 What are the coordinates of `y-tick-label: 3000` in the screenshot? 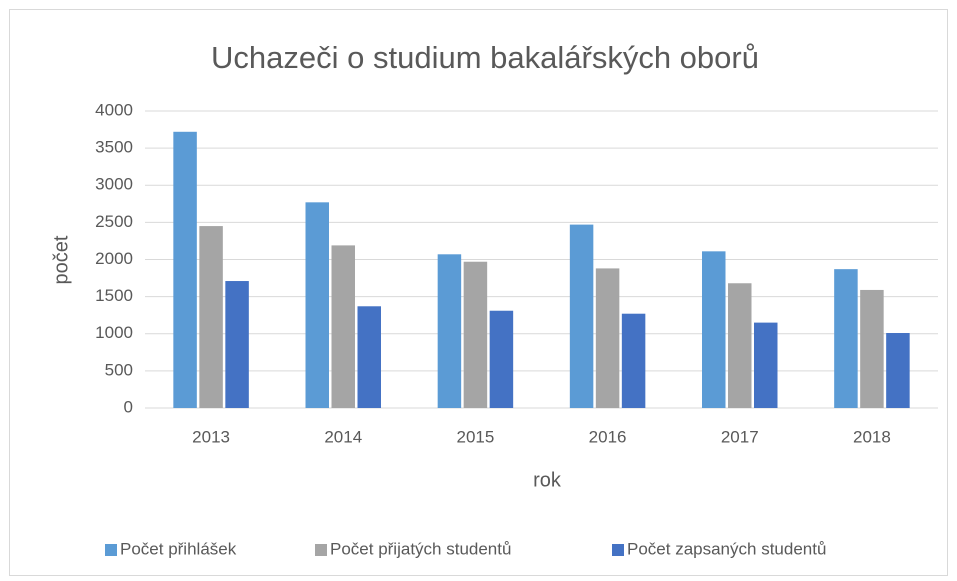 It's located at (114, 184).